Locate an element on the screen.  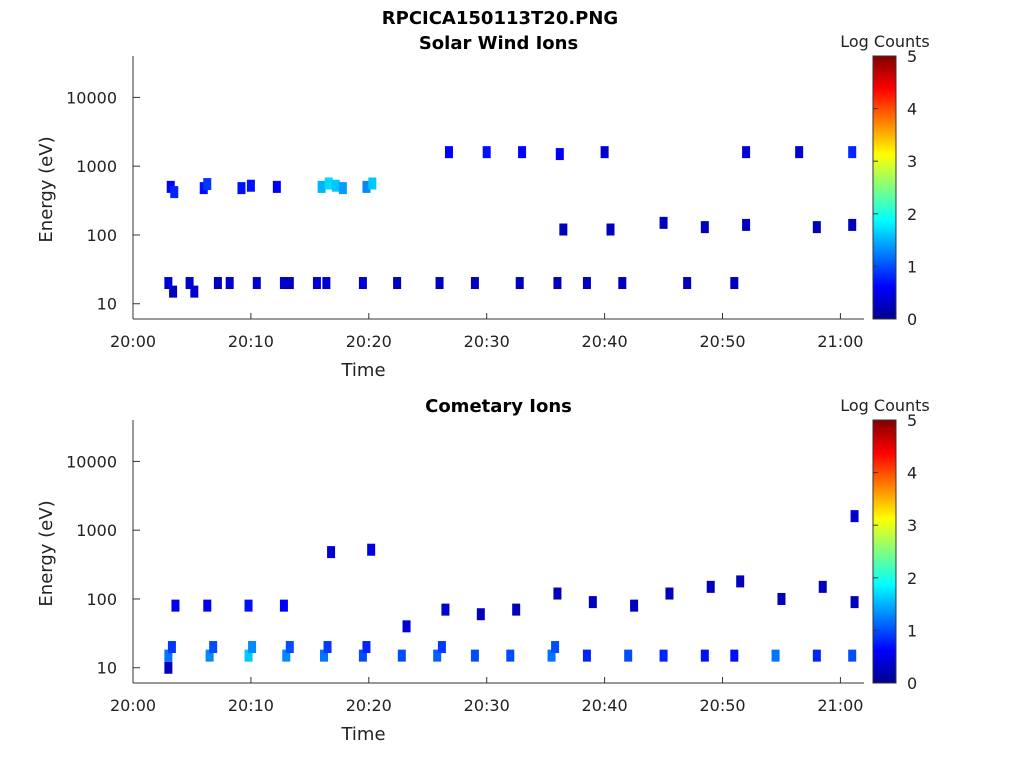
panel-title: Cometary Ions is located at coordinates (498, 406).